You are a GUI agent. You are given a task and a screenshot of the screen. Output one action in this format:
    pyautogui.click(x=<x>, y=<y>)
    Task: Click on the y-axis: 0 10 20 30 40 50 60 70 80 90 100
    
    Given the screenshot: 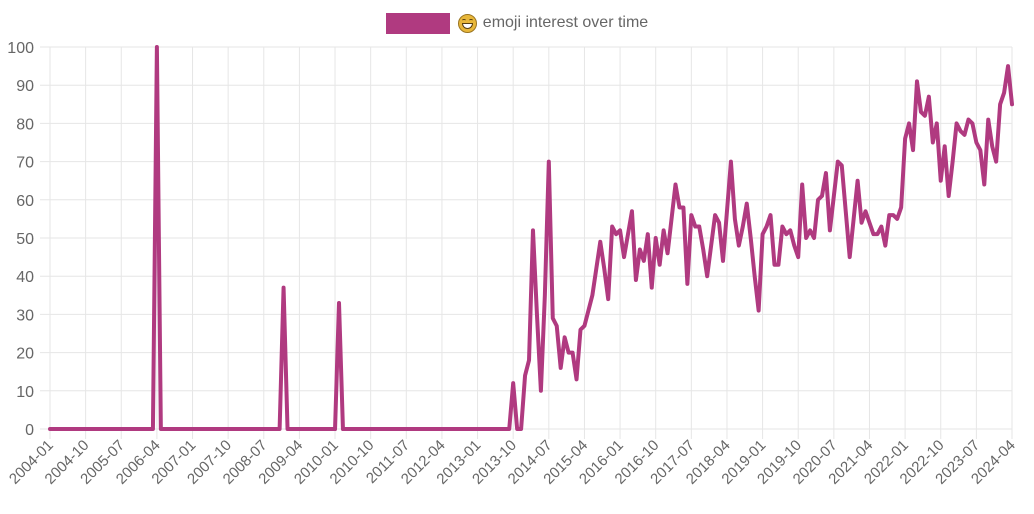 What is the action you would take?
    pyautogui.click(x=20, y=239)
    